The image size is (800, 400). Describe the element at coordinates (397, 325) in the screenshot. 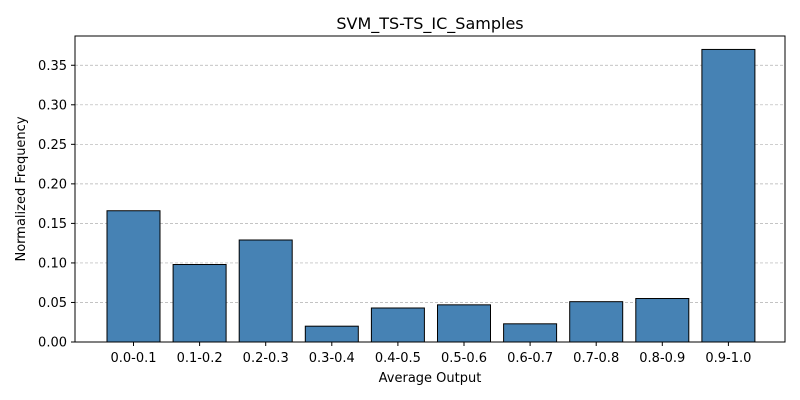

I see `bar-0.4-0.5` at that location.